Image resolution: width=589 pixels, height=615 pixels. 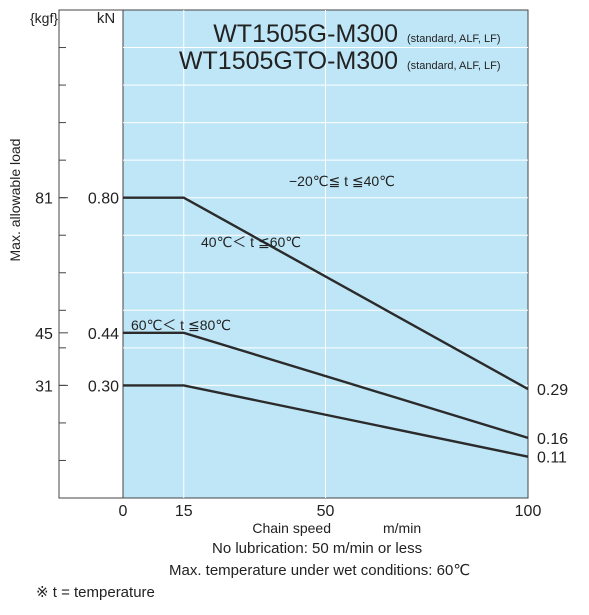 What do you see at coordinates (44, 199) in the screenshot?
I see `y-tick-label-kgf: 81` at bounding box center [44, 199].